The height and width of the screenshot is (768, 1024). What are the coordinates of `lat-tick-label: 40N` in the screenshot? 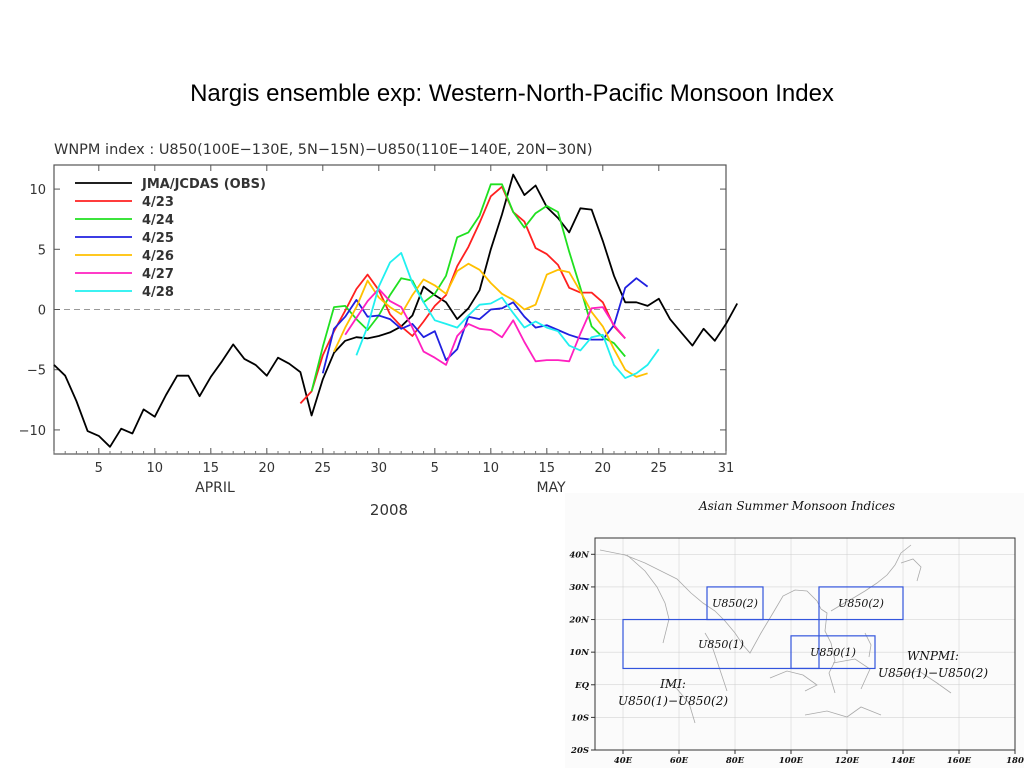 It's located at (579, 555).